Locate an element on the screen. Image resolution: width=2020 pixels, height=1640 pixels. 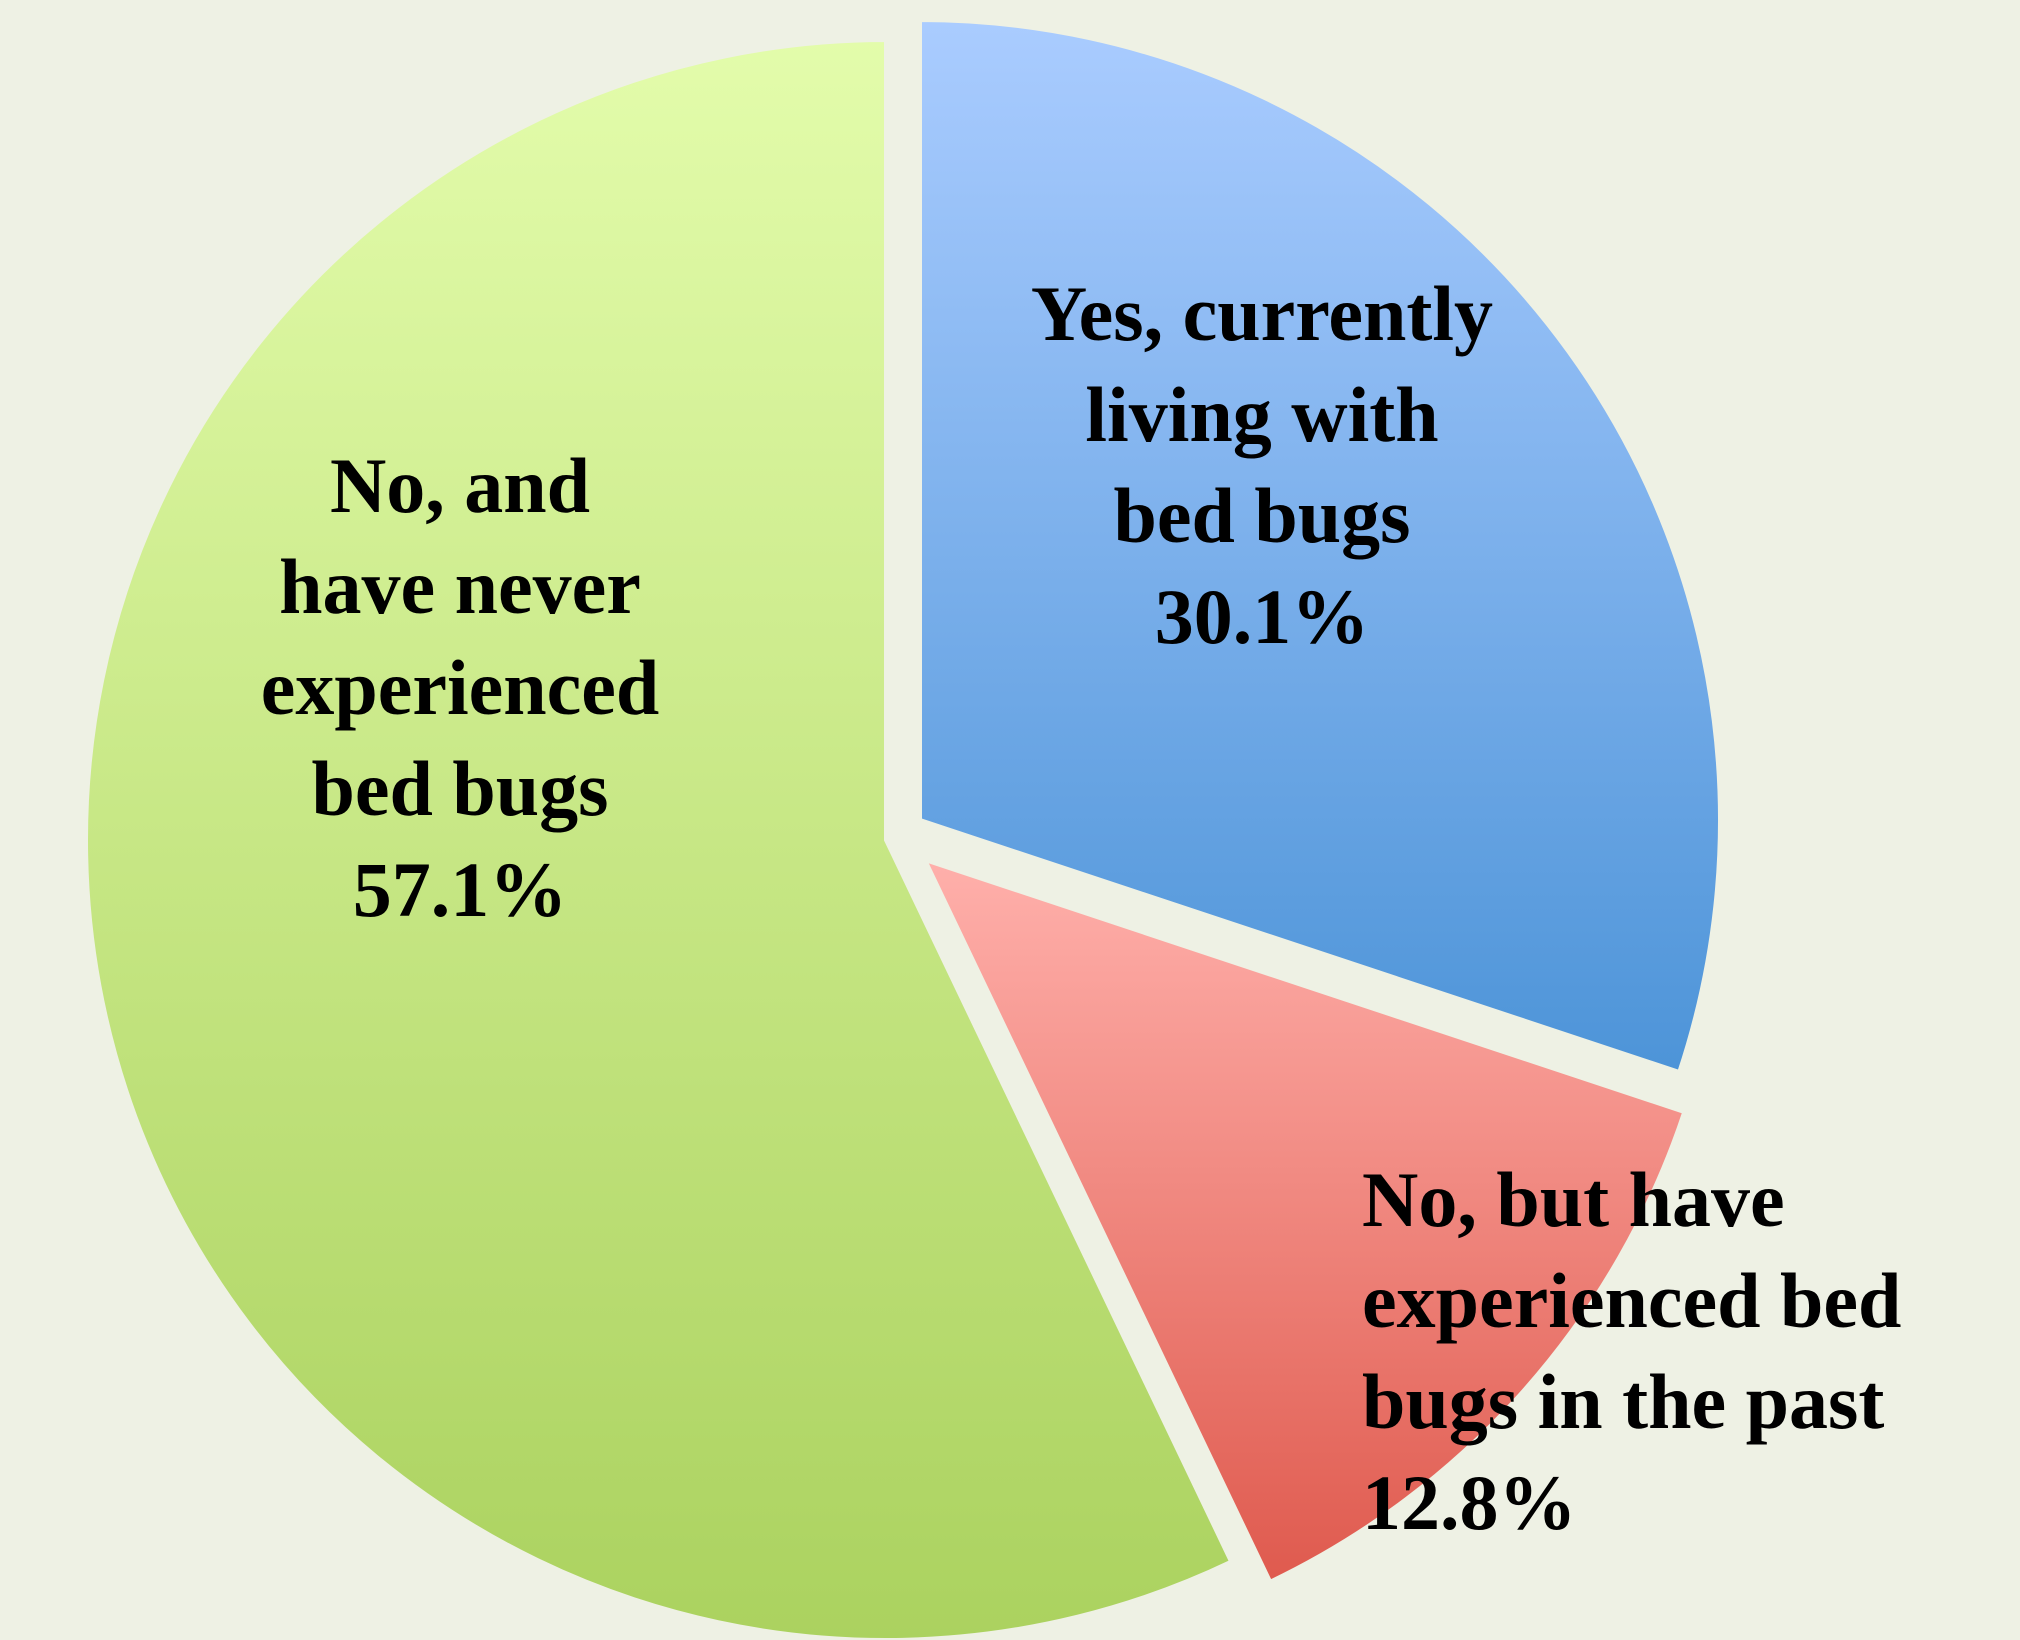
slice-value-label: 30.1% is located at coordinates (1262, 616).